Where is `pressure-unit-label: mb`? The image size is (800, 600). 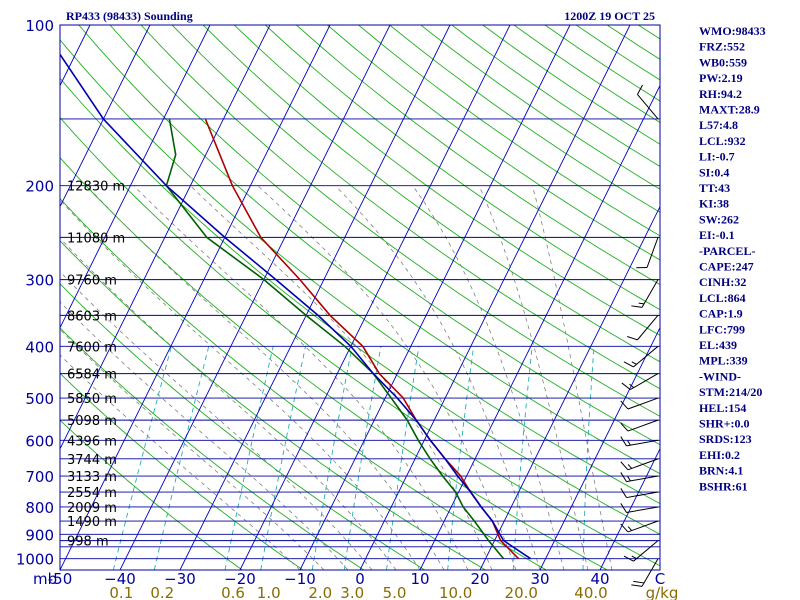 pressure-unit-label: mb is located at coordinates (45, 579).